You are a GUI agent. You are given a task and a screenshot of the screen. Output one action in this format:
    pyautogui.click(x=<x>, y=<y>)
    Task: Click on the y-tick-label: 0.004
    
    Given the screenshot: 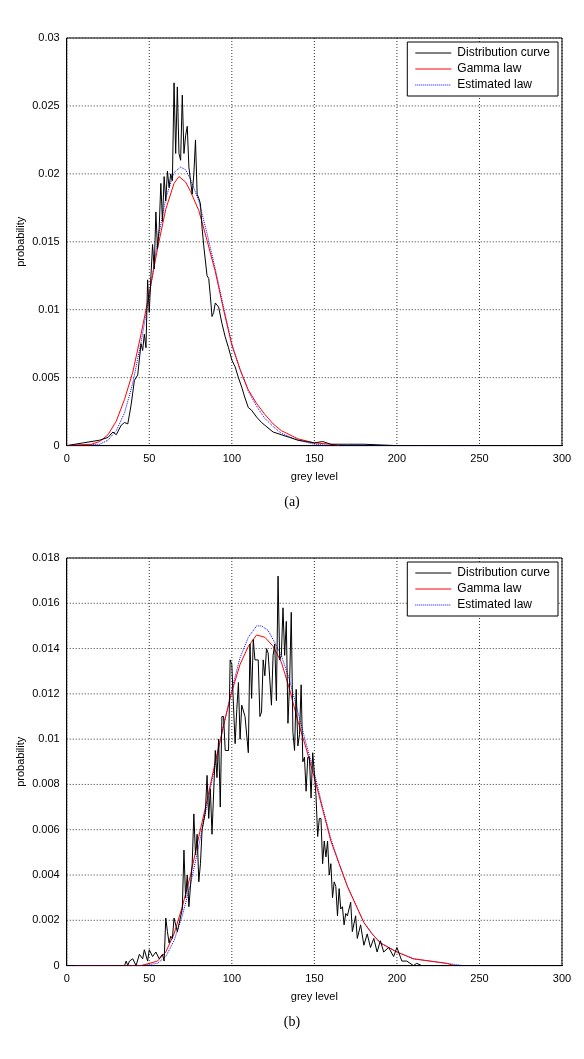 What is the action you would take?
    pyautogui.click(x=46, y=874)
    